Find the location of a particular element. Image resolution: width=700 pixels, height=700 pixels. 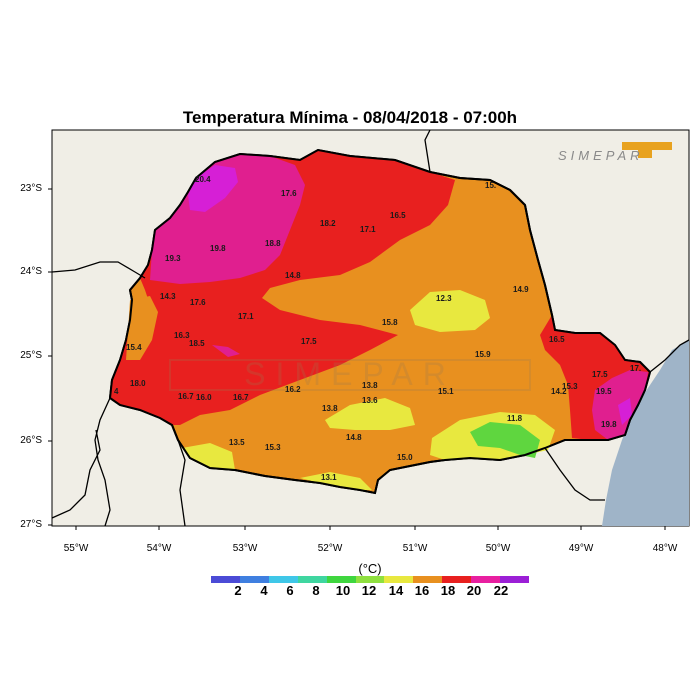

ocean is located at coordinates (645, 433).